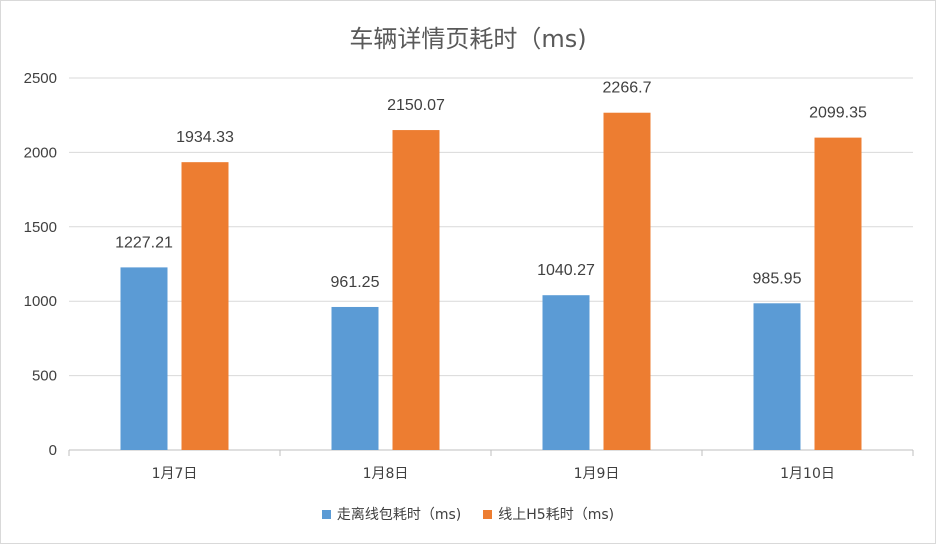 This screenshot has width=936, height=544. I want to click on data-label: 1040.27, so click(566, 270).